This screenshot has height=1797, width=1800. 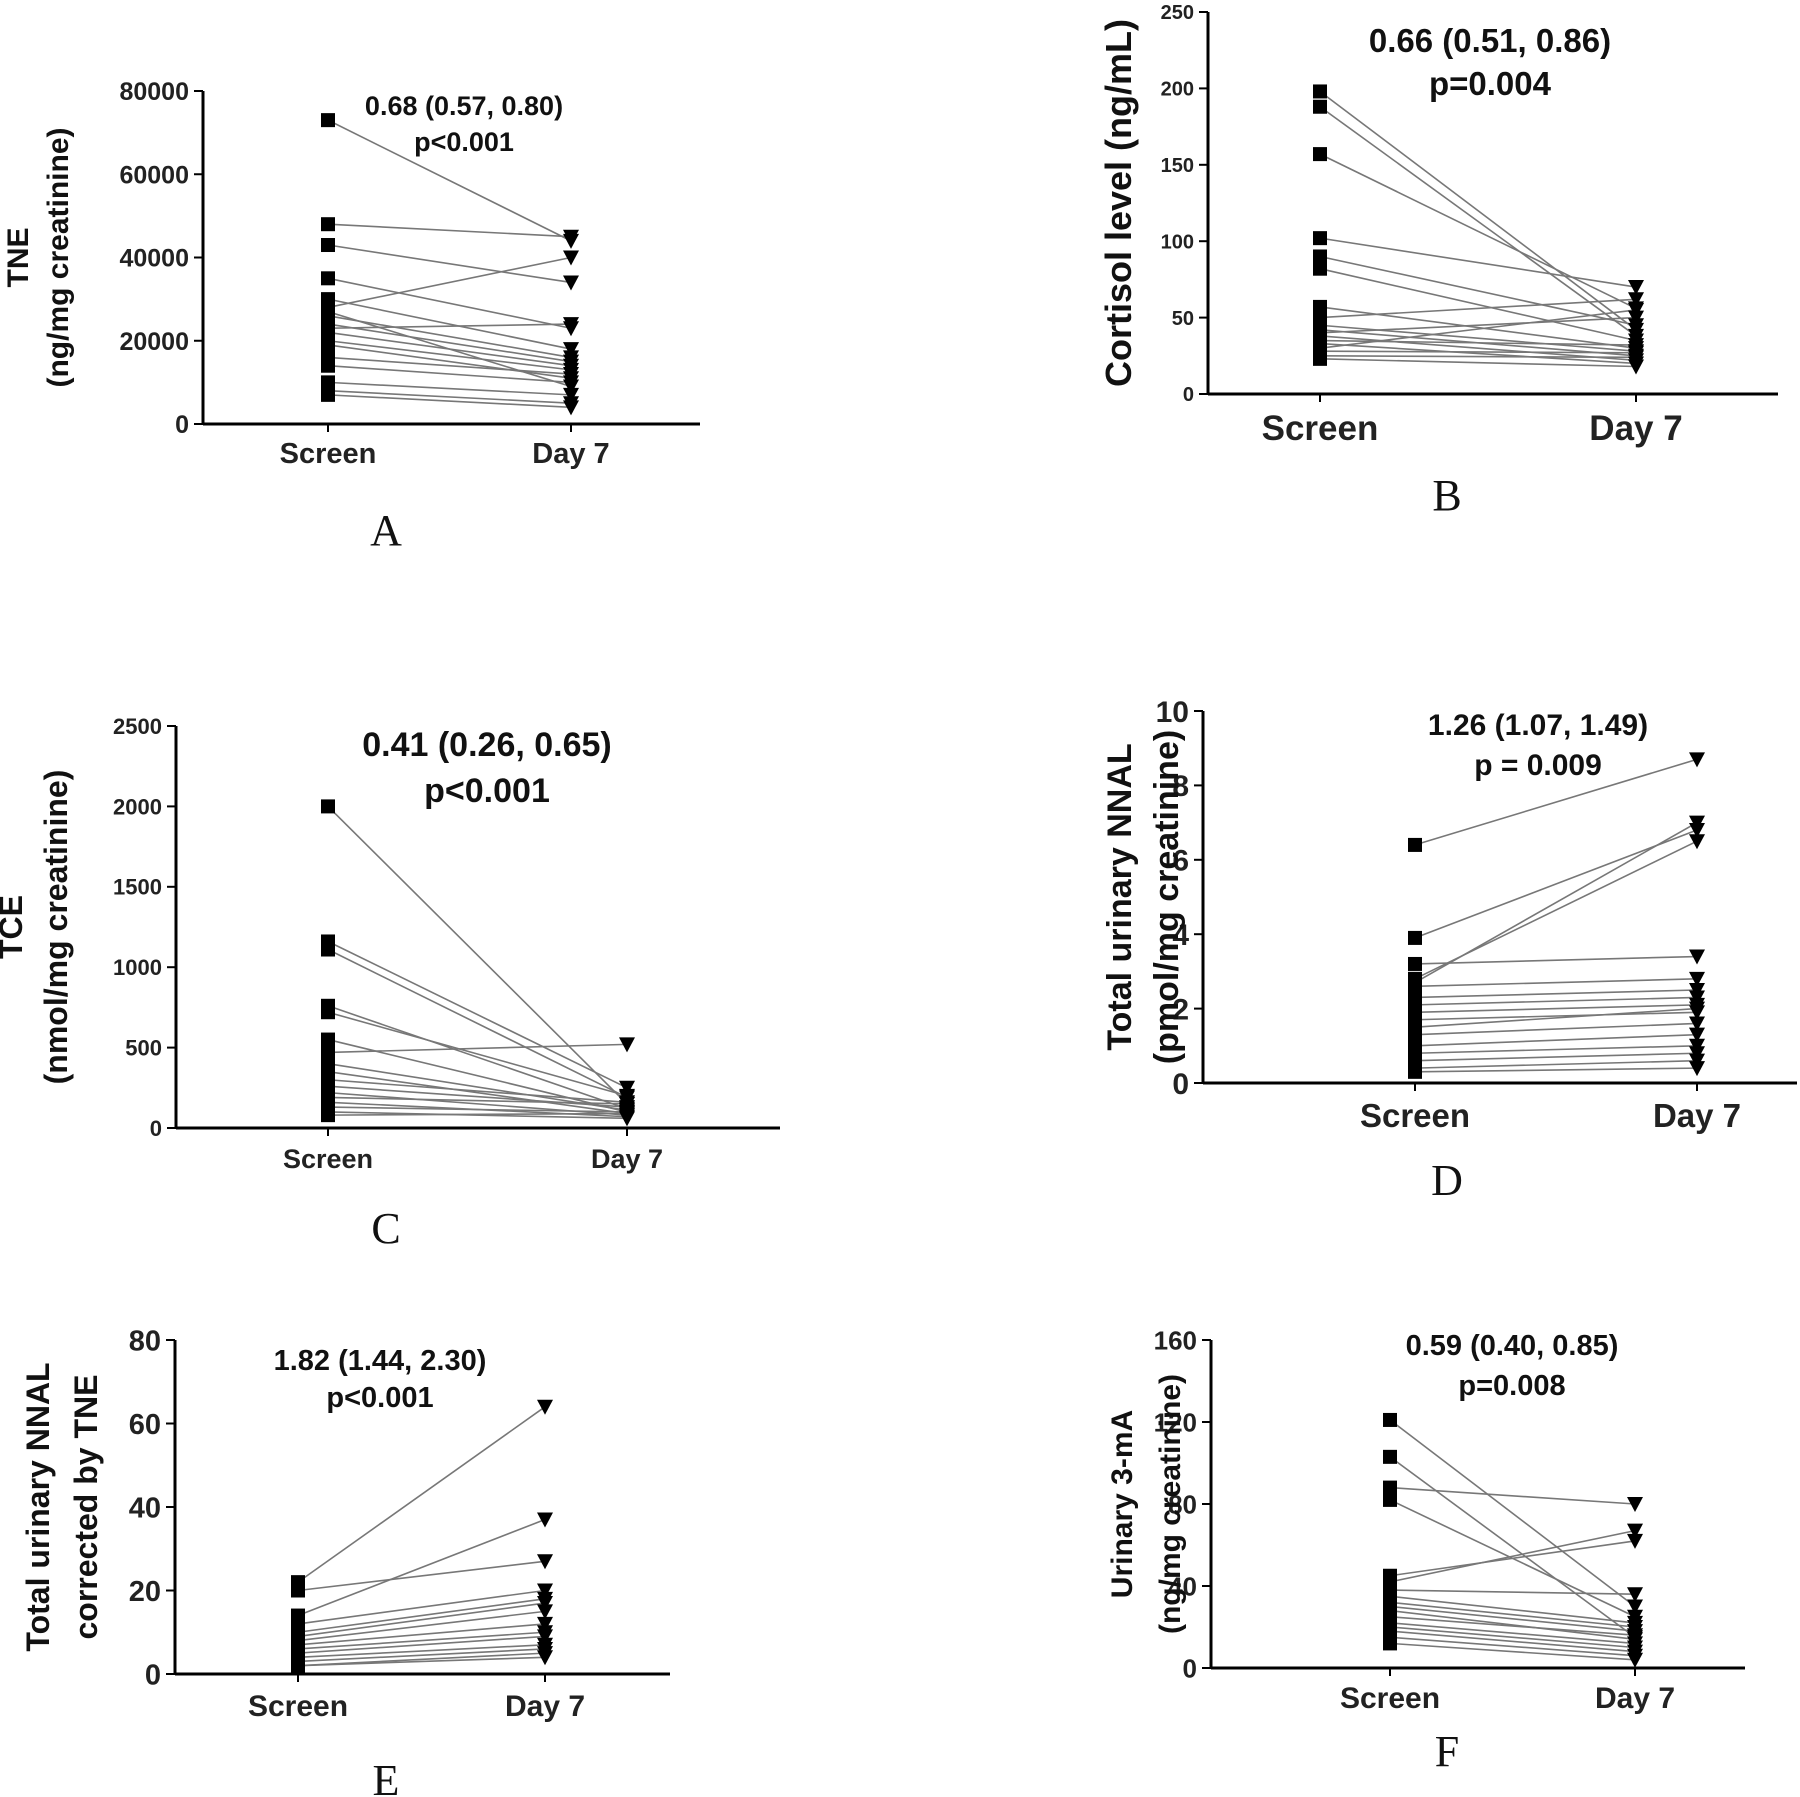 I want to click on y-axis-label: (ng/mg creatinine), so click(x=58, y=257).